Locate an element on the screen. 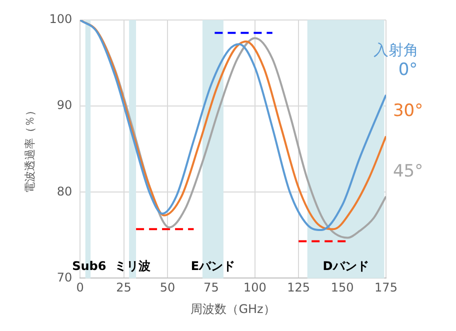 This screenshot has width=456, height=331. x-tick-label: 50 is located at coordinates (168, 287).